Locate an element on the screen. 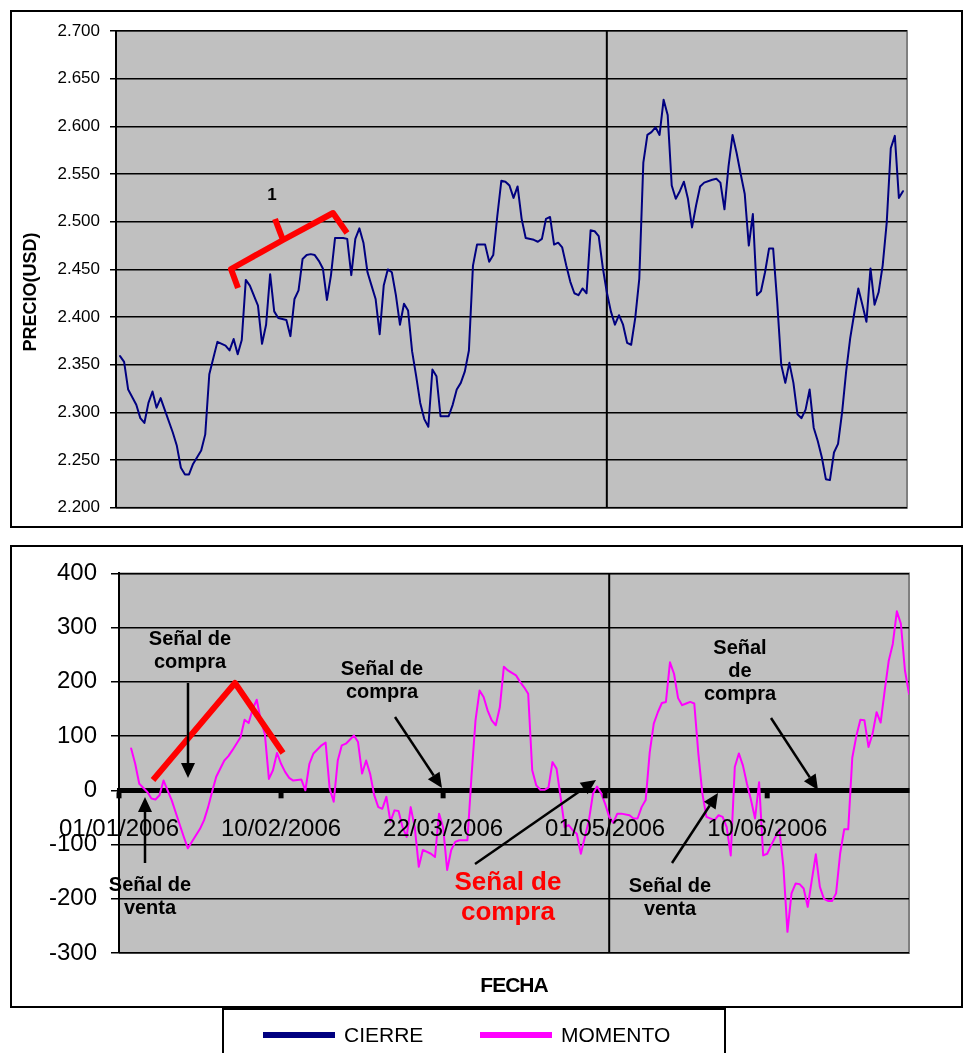  x-axis-title: FECHA is located at coordinates (514, 985).